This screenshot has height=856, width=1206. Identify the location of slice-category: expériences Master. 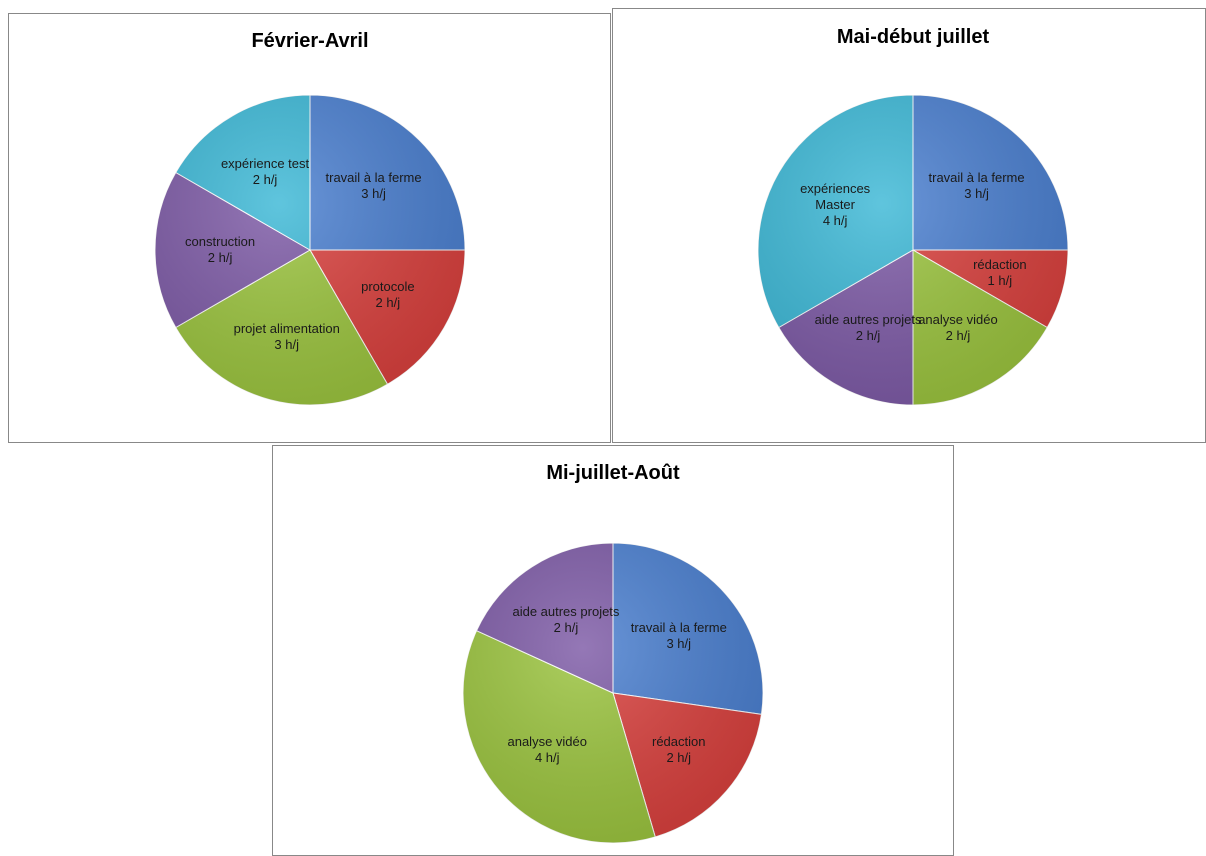
(835, 197).